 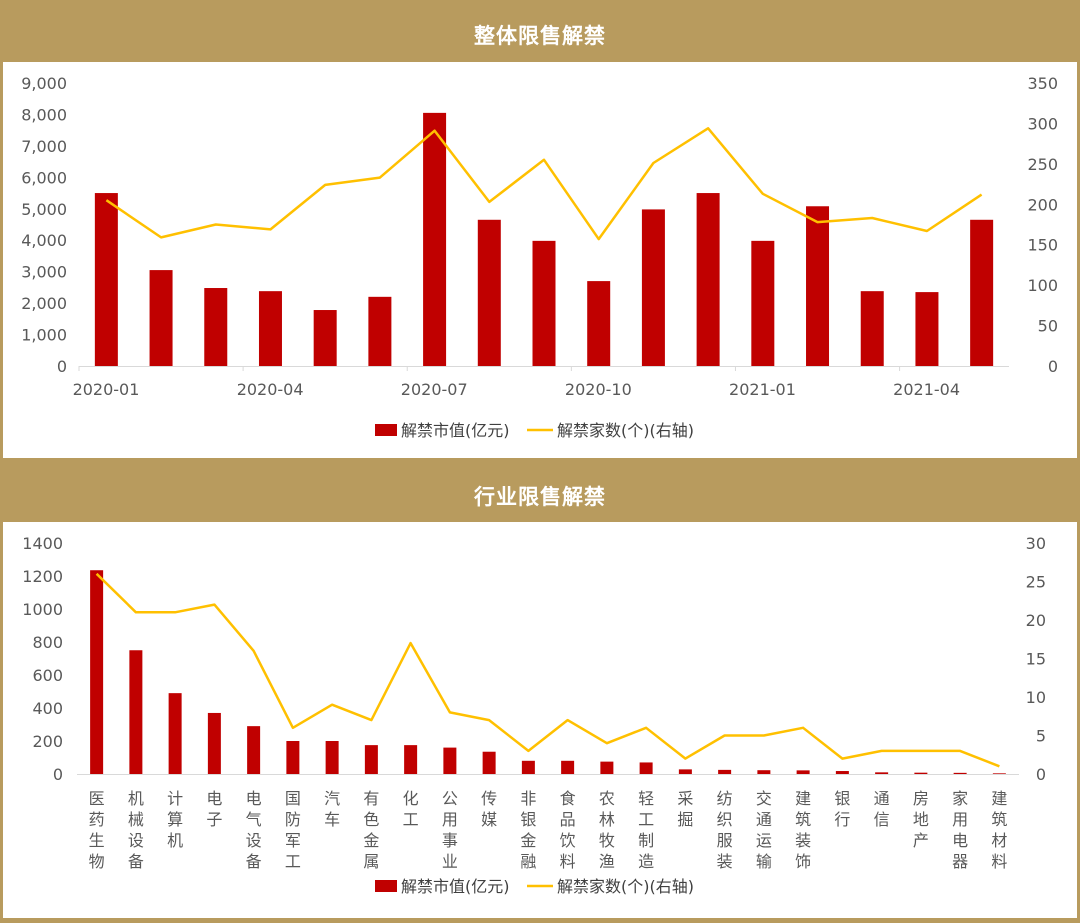 What do you see at coordinates (1042, 123) in the screenshot?
I see `y-right-tick-label: 300` at bounding box center [1042, 123].